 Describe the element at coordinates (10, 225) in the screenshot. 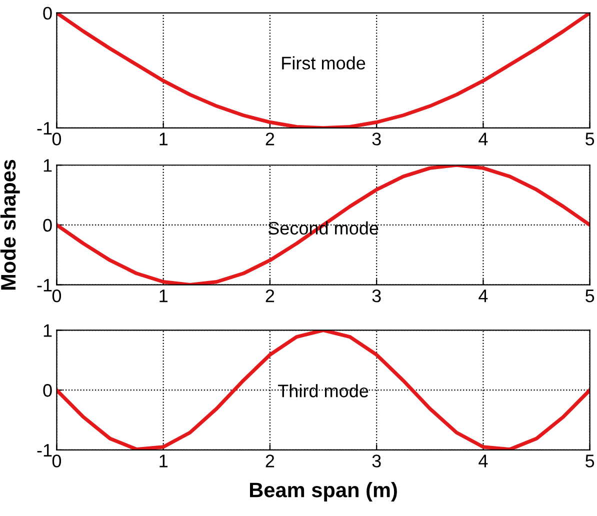

I see `y-axis-title: Mode shapes` at that location.